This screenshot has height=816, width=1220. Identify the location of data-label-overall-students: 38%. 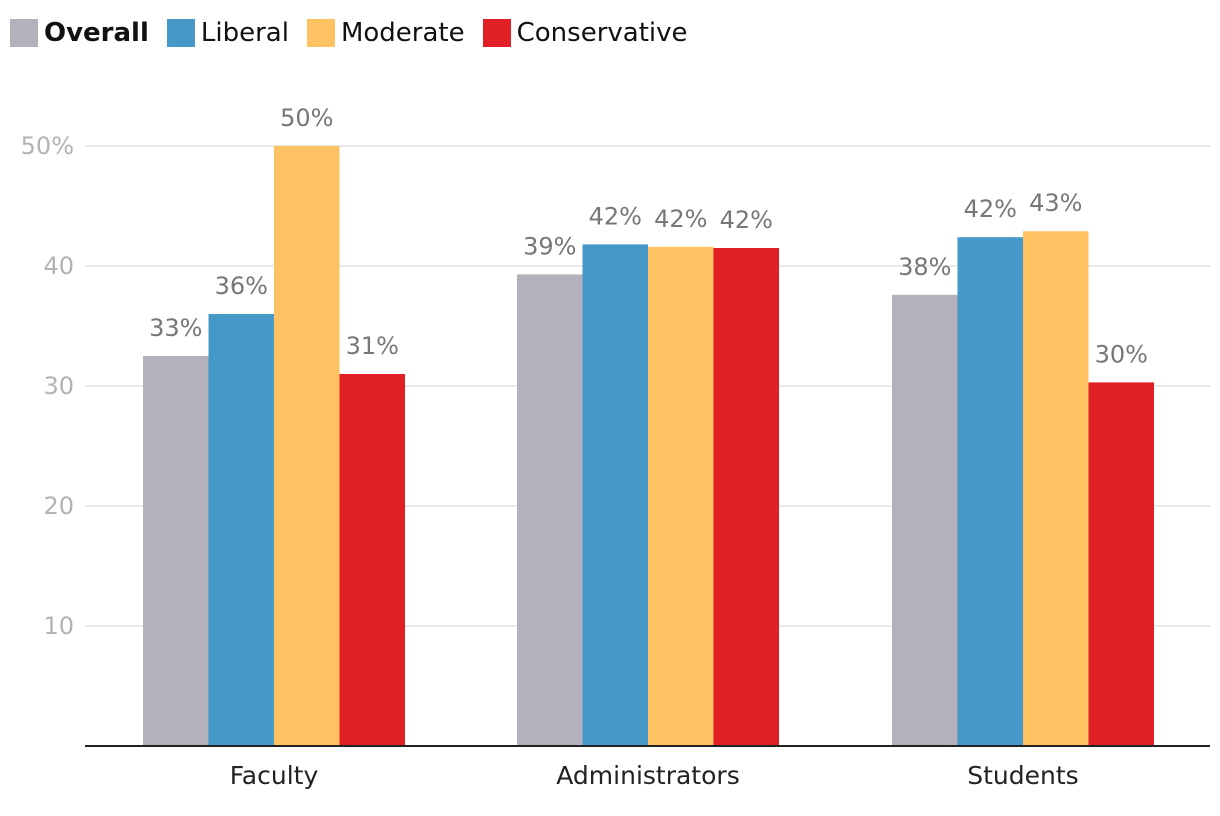
(924, 267).